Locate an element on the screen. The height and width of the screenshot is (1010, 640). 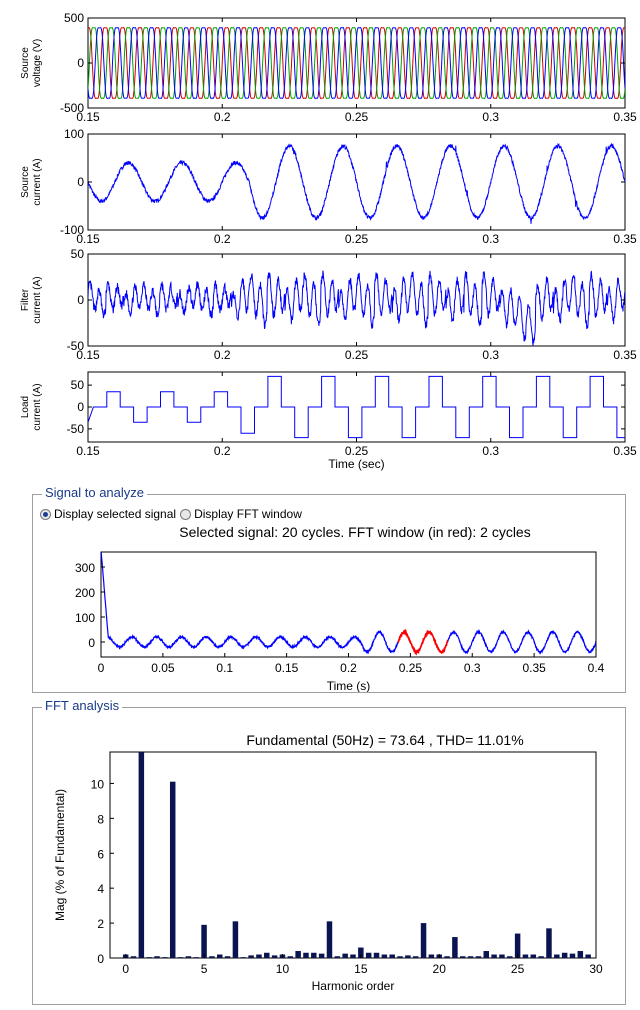
filter-current-ylabel: Filter current (A) is located at coordinates (31, 299).